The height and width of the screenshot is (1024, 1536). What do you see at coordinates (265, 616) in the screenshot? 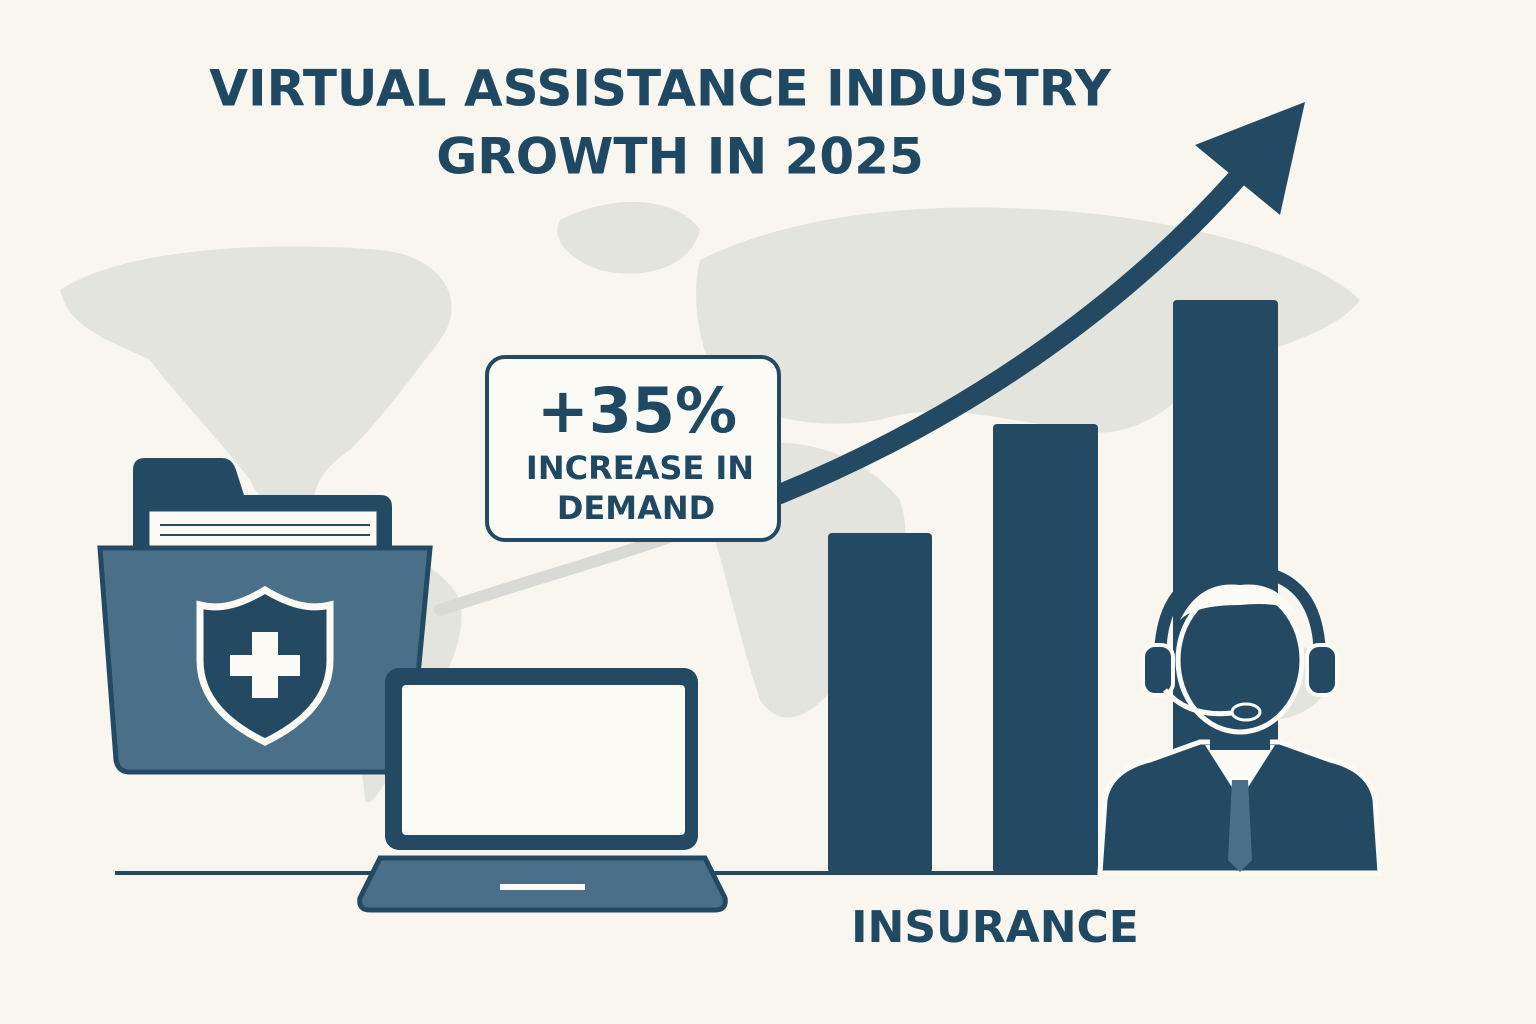
I see `medical-folder` at bounding box center [265, 616].